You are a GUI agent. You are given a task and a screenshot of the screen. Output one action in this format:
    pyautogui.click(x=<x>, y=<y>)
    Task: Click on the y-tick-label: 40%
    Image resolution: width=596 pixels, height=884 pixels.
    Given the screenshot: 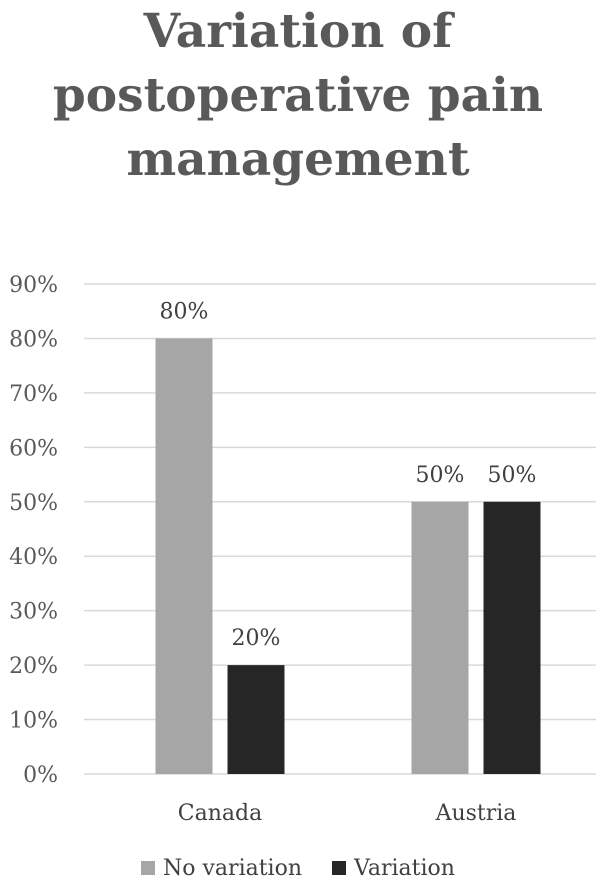 What is the action you would take?
    pyautogui.click(x=33, y=557)
    